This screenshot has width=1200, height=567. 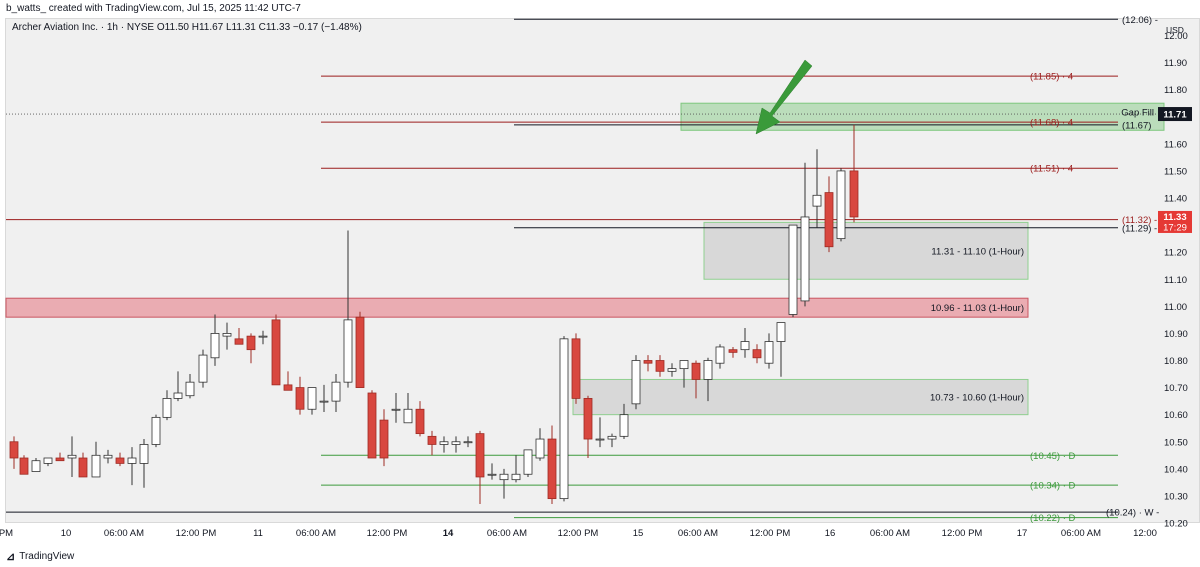 What do you see at coordinates (1175, 280) in the screenshot?
I see `y-tick-7: 11.10` at bounding box center [1175, 280].